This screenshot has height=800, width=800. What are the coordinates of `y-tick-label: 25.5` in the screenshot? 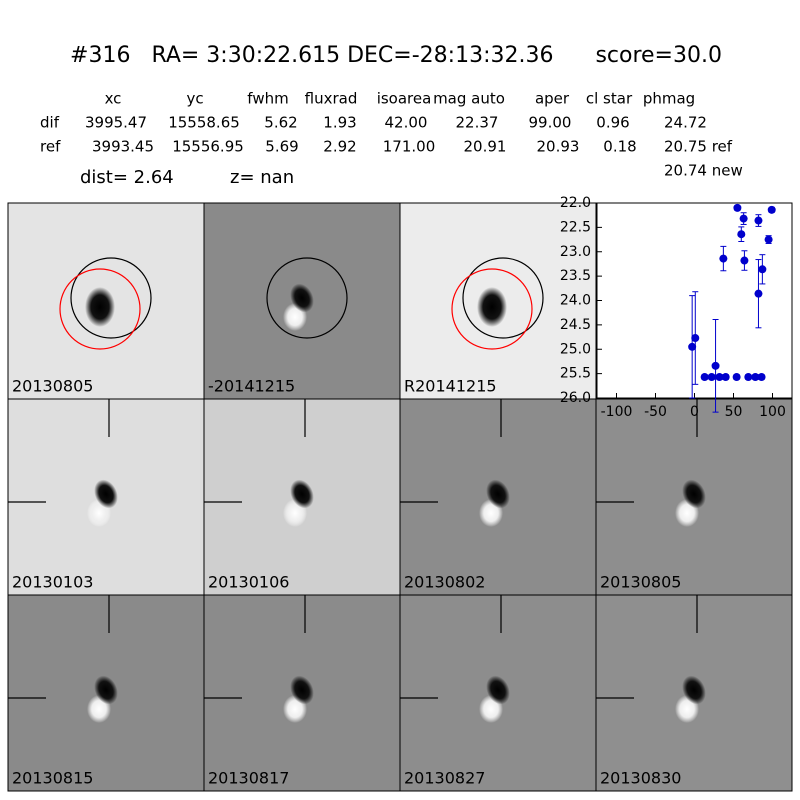 It's located at (575, 374).